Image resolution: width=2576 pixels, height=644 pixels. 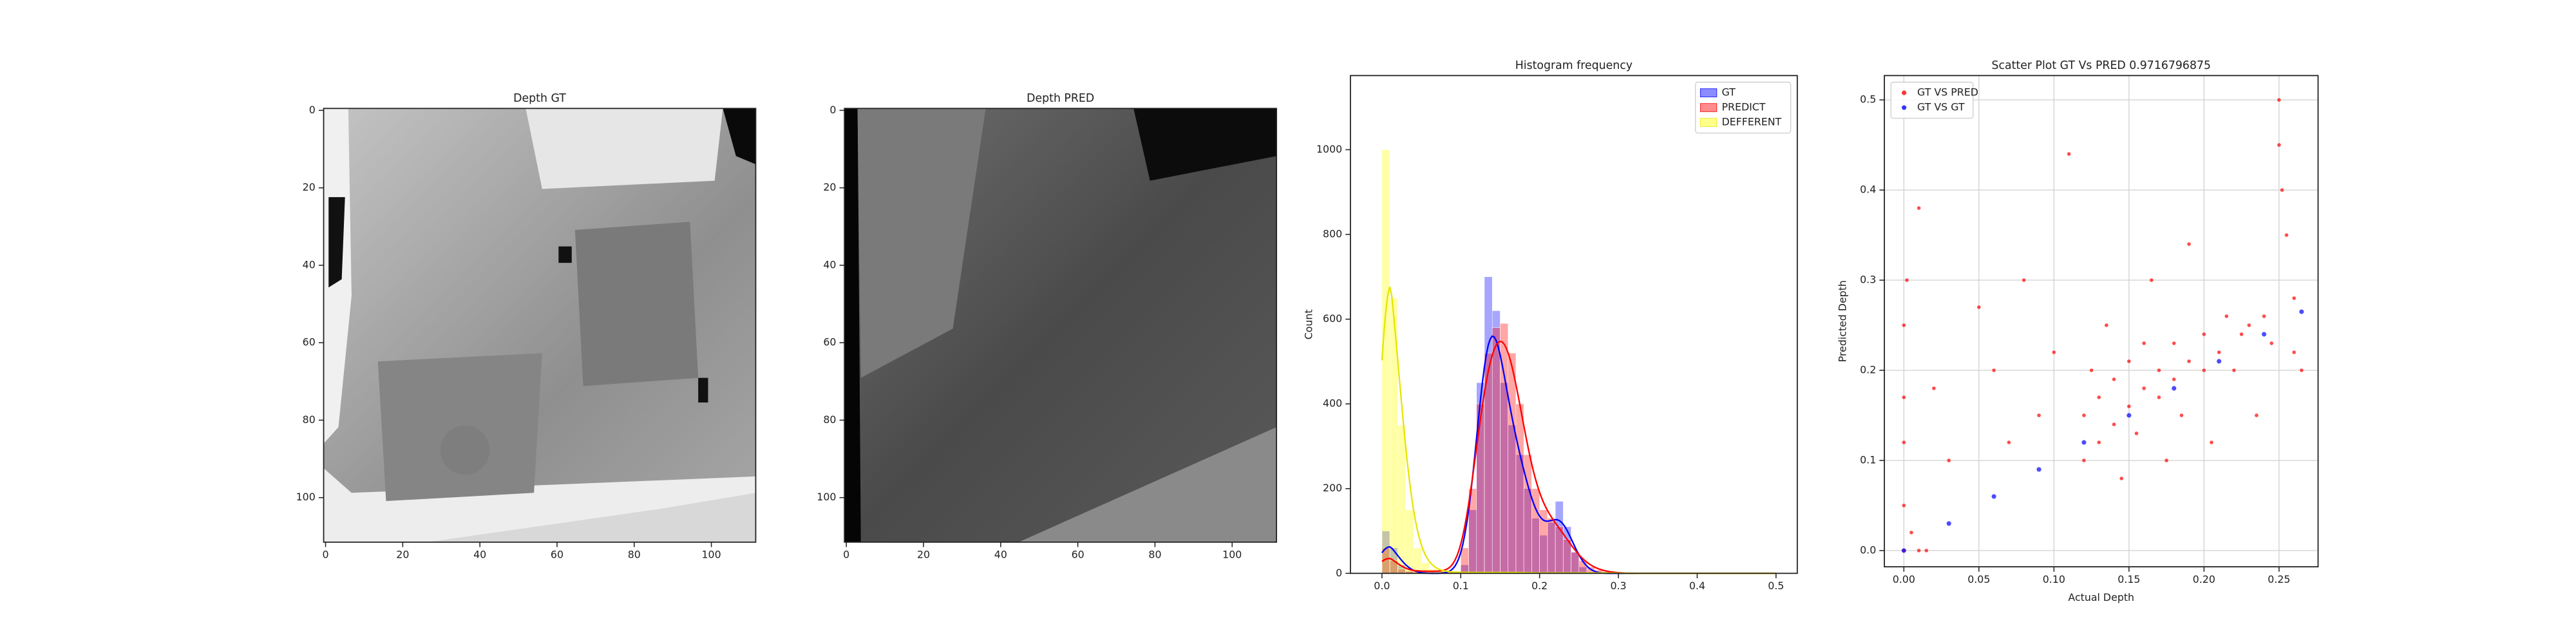 I want to click on y-tick-label: 400, so click(x=1333, y=403).